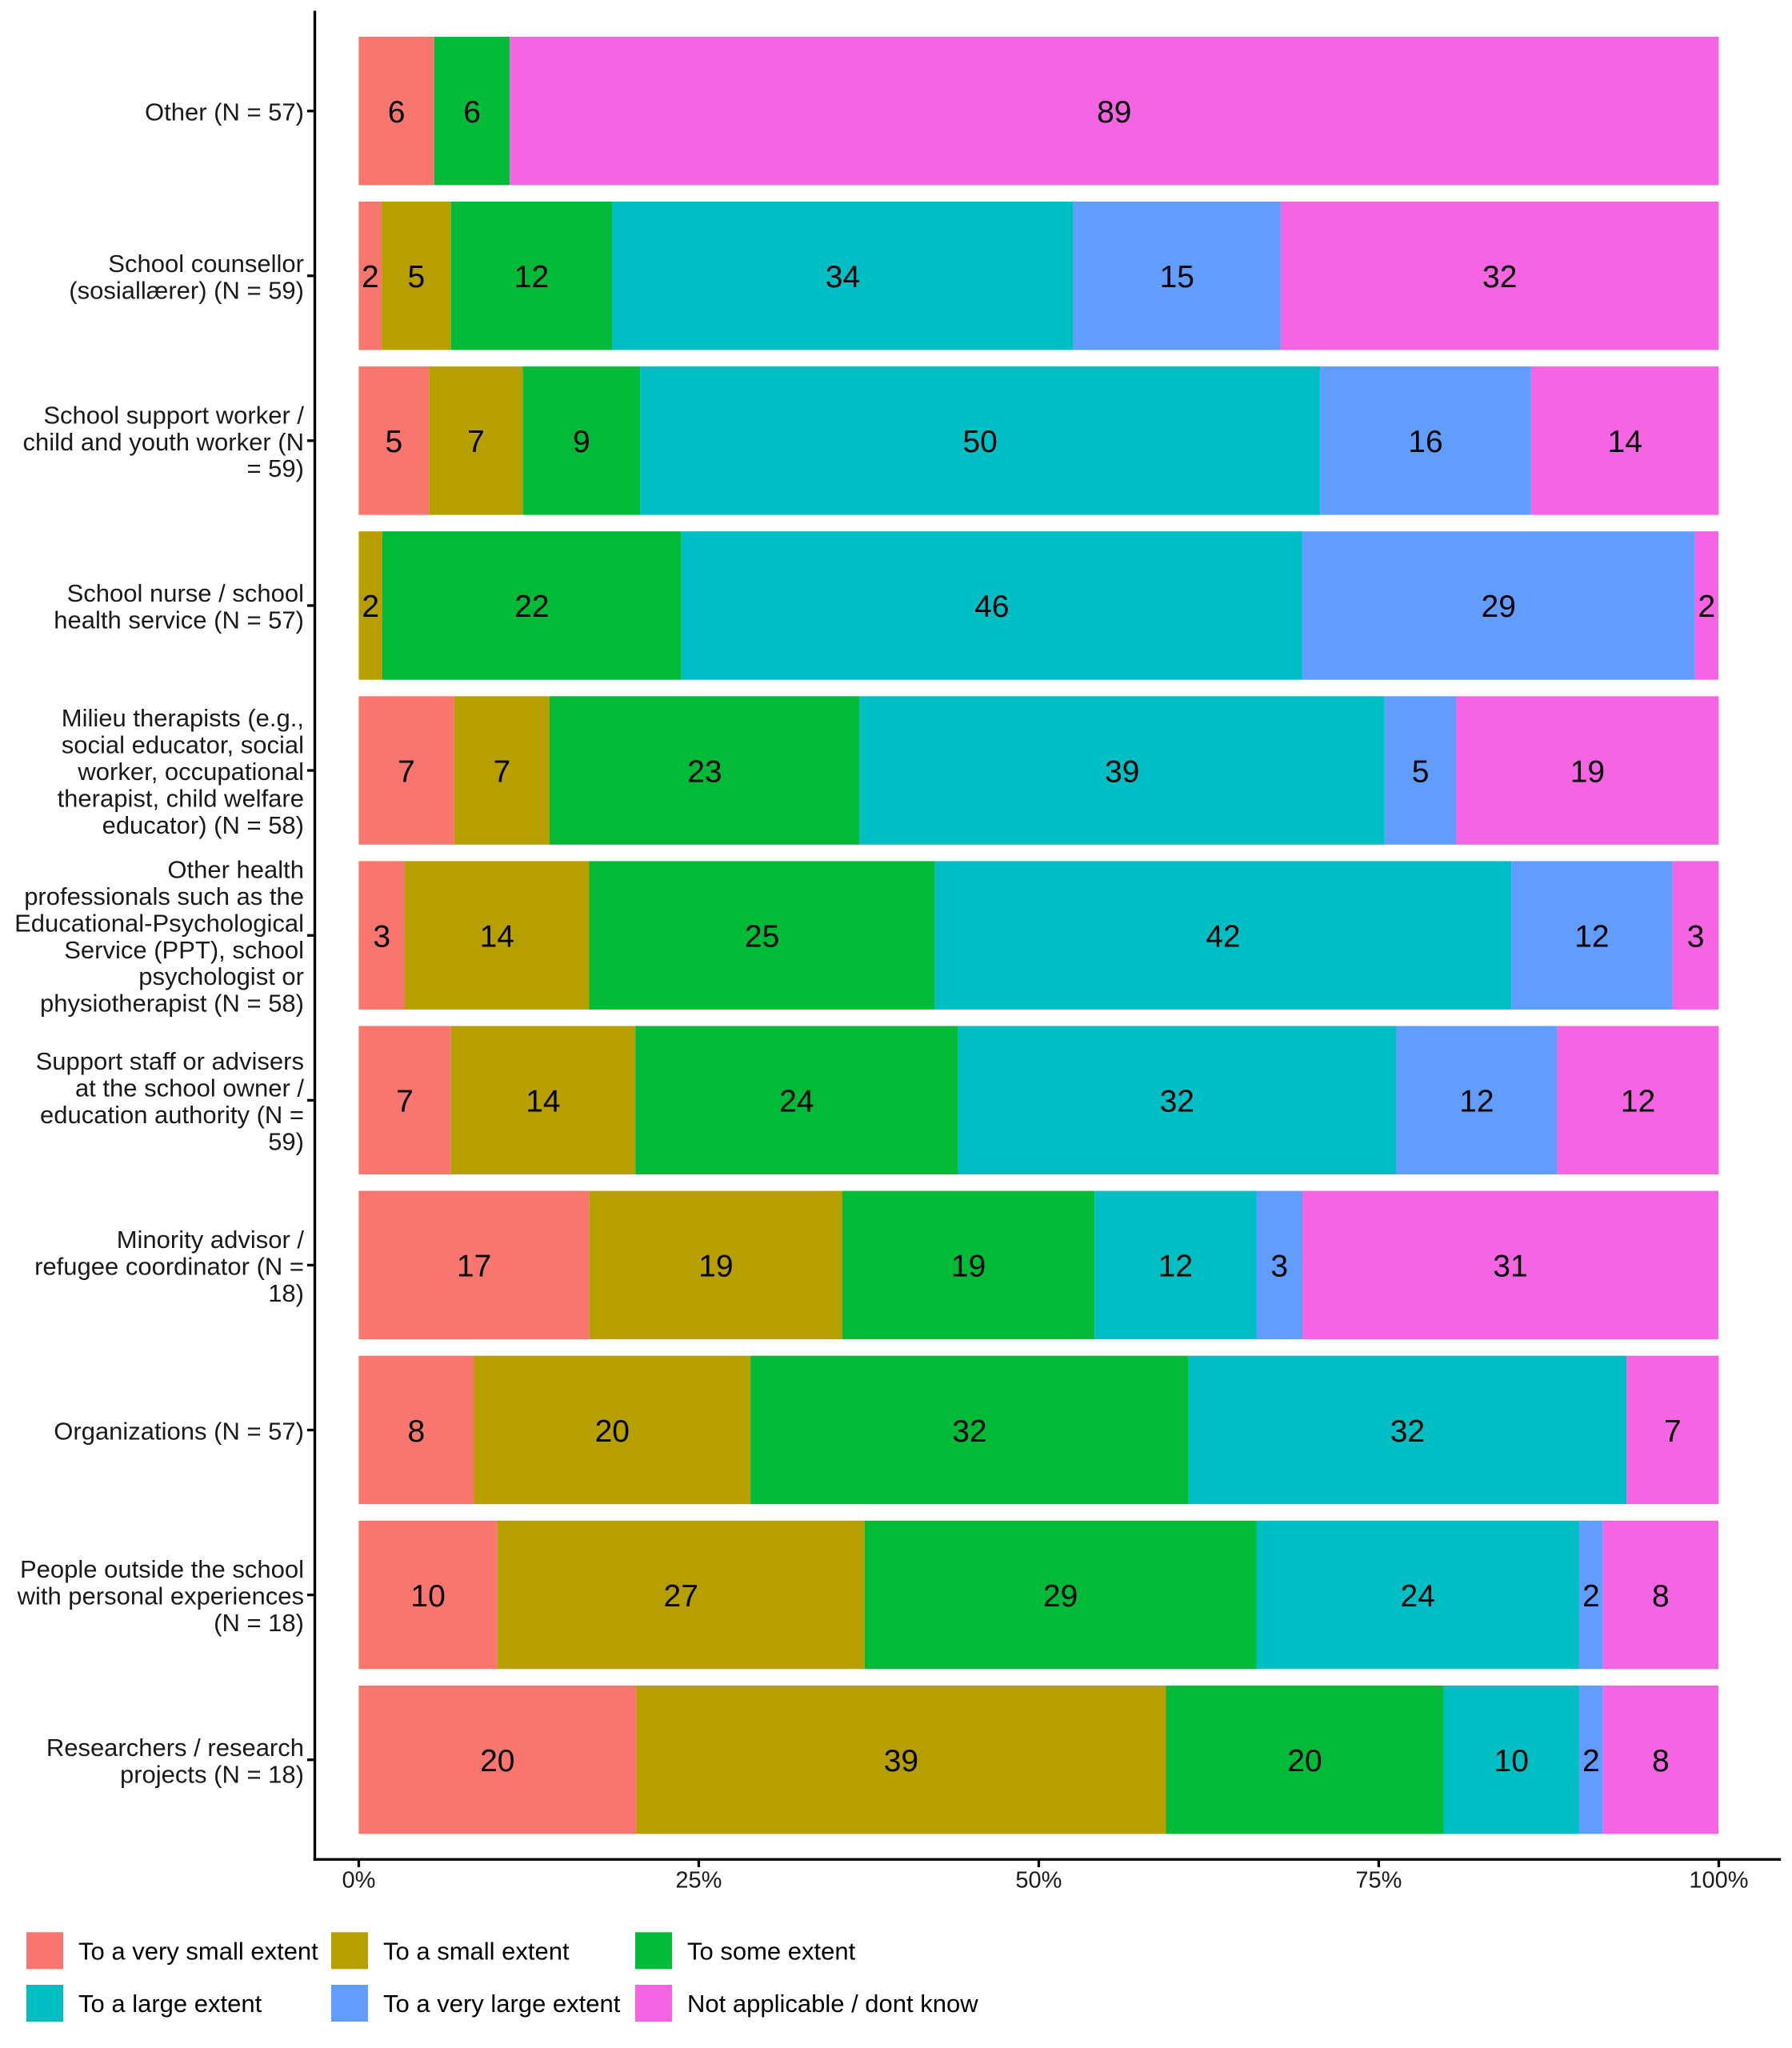 Image resolution: width=1792 pixels, height=2048 pixels. Describe the element at coordinates (275, 468) in the screenshot. I see `svg-text: = 59)` at that location.